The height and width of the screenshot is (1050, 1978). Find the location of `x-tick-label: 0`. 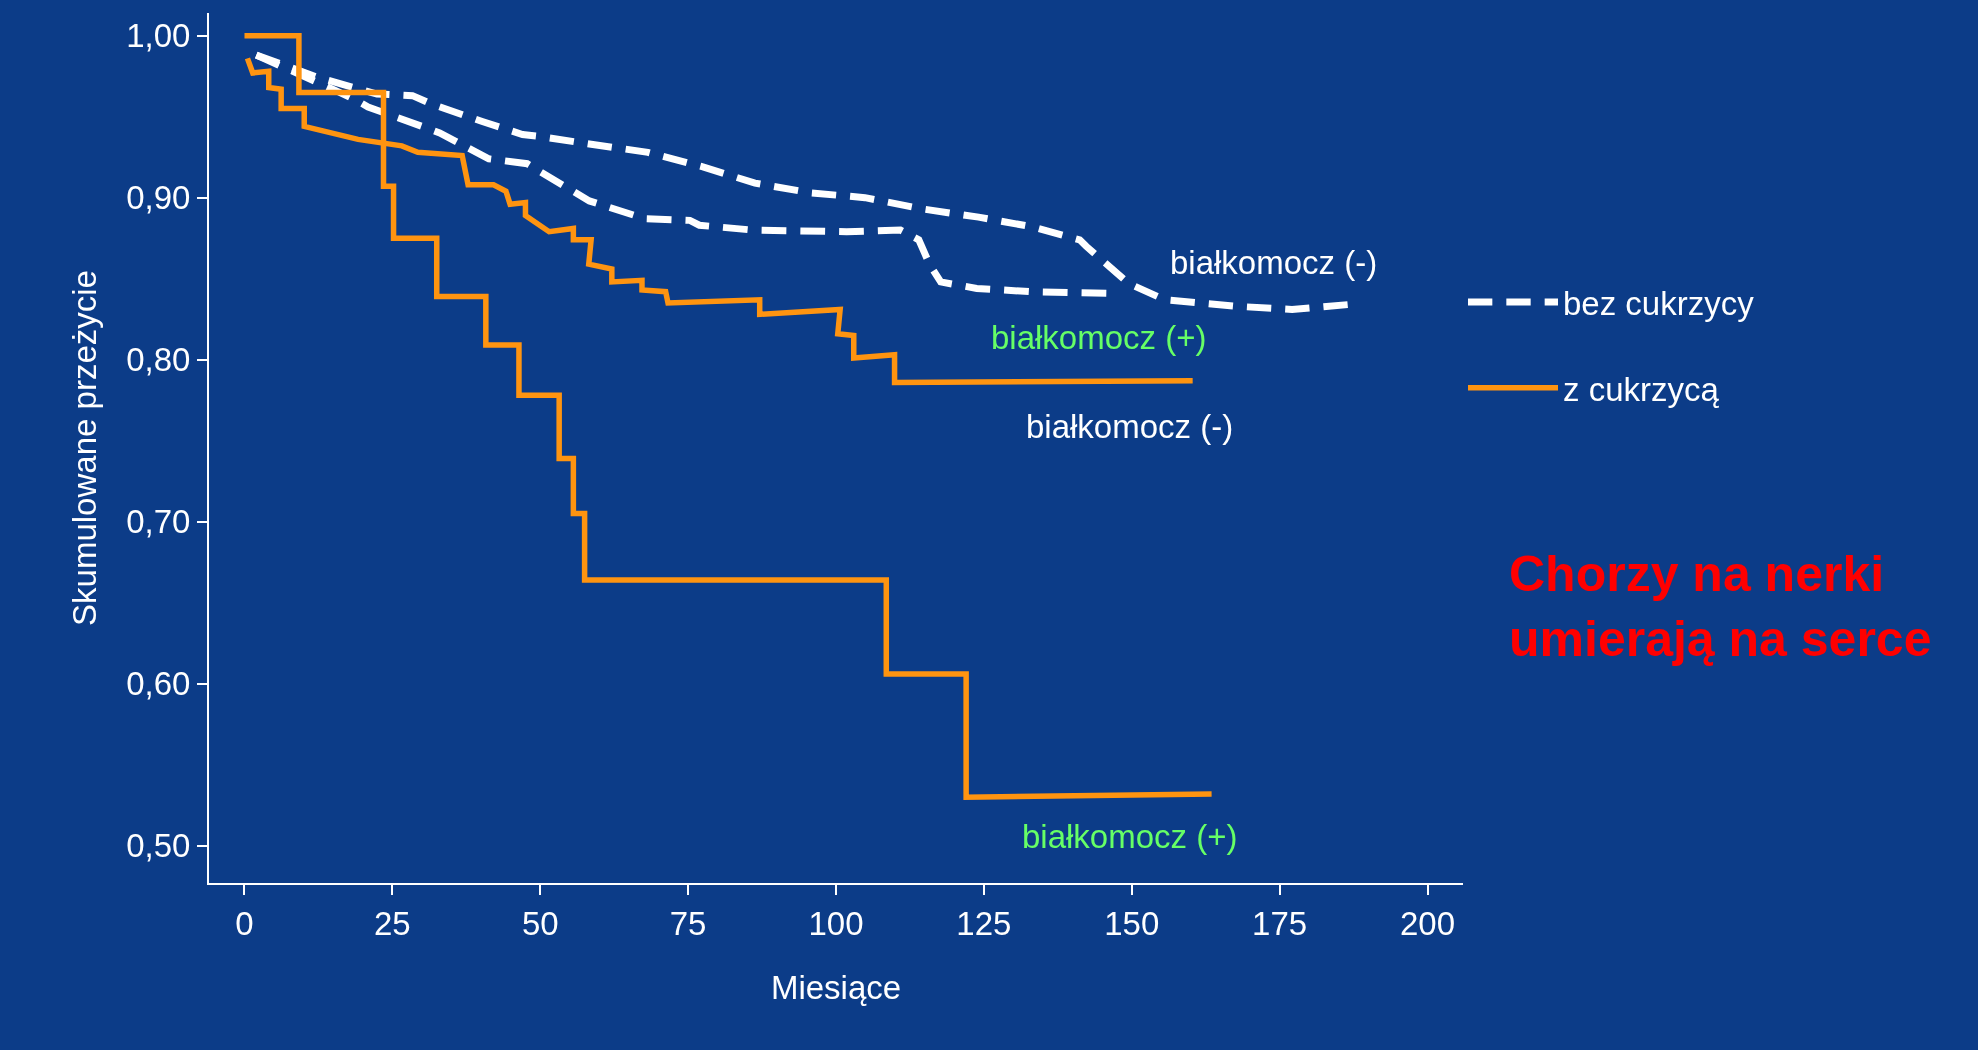

x-tick-label: 0 is located at coordinates (244, 923).